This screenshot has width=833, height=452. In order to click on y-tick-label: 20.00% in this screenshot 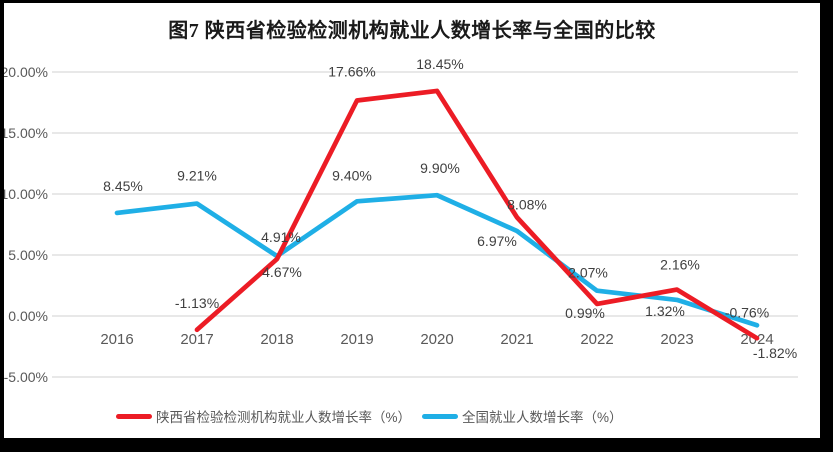, I will do `click(26, 72)`.